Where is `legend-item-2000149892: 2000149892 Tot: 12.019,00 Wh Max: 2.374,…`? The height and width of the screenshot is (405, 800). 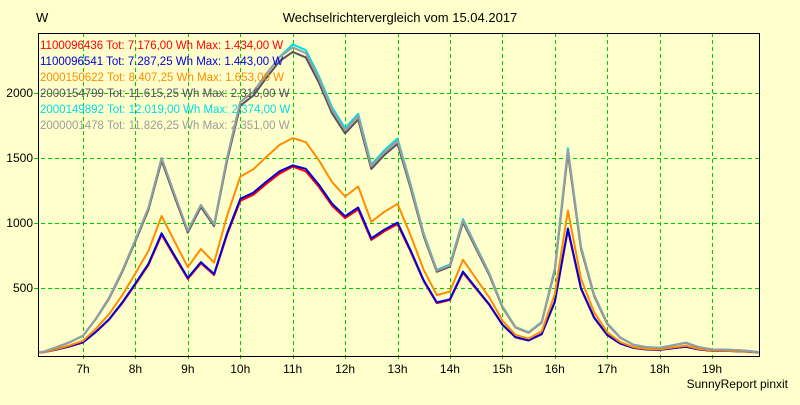
legend-item-2000149892: 2000149892 Tot: 12.019,00 Wh Max: 2.374,… is located at coordinates (165, 110).